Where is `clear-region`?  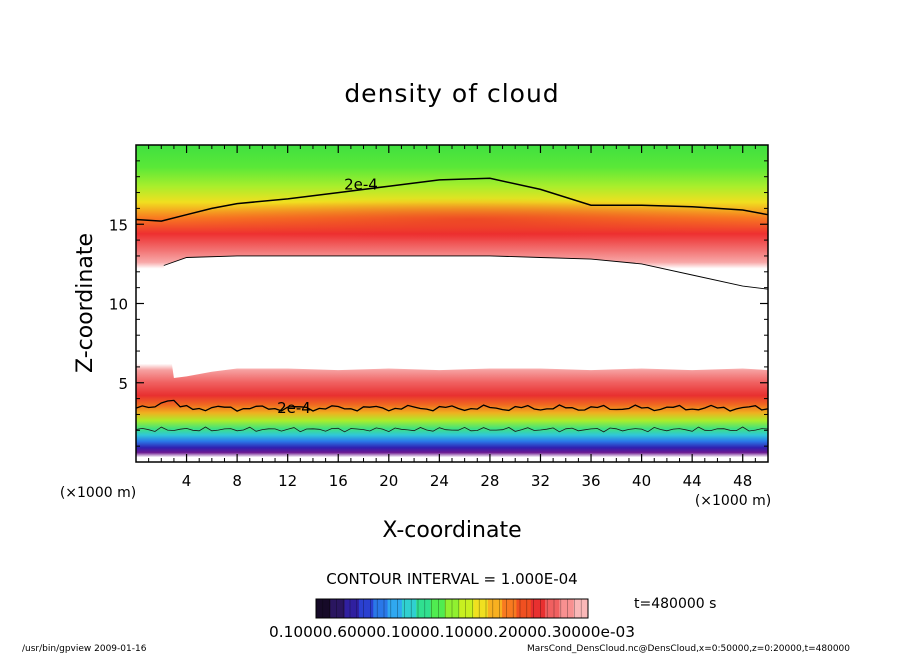
clear-region is located at coordinates (452, 316).